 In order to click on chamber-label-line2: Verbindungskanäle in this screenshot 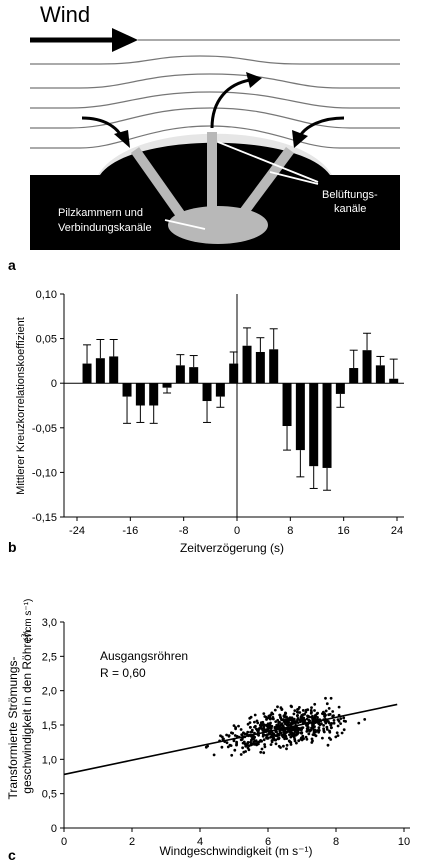, I will do `click(105, 228)`.